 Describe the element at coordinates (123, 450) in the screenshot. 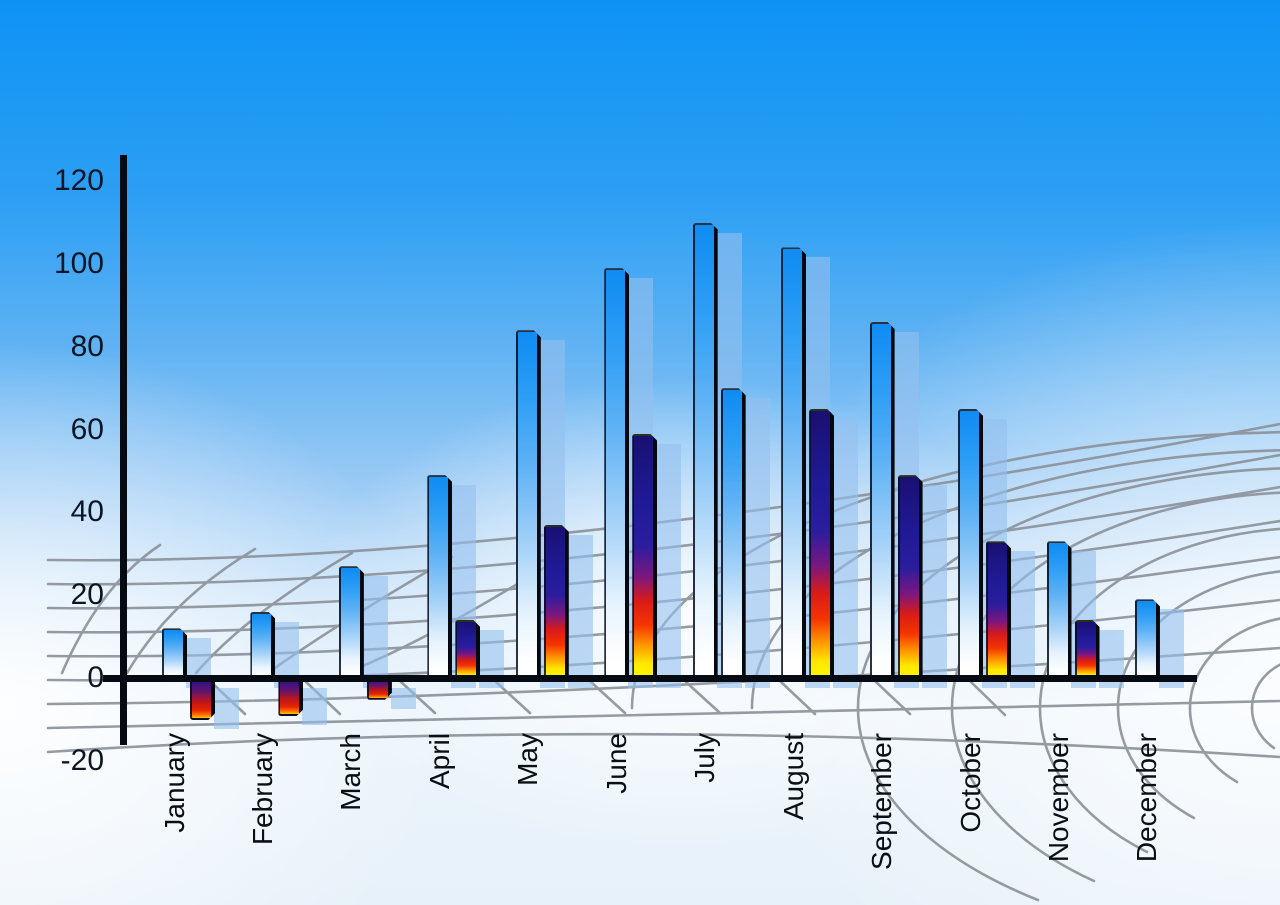

I see `y-axis-line` at that location.